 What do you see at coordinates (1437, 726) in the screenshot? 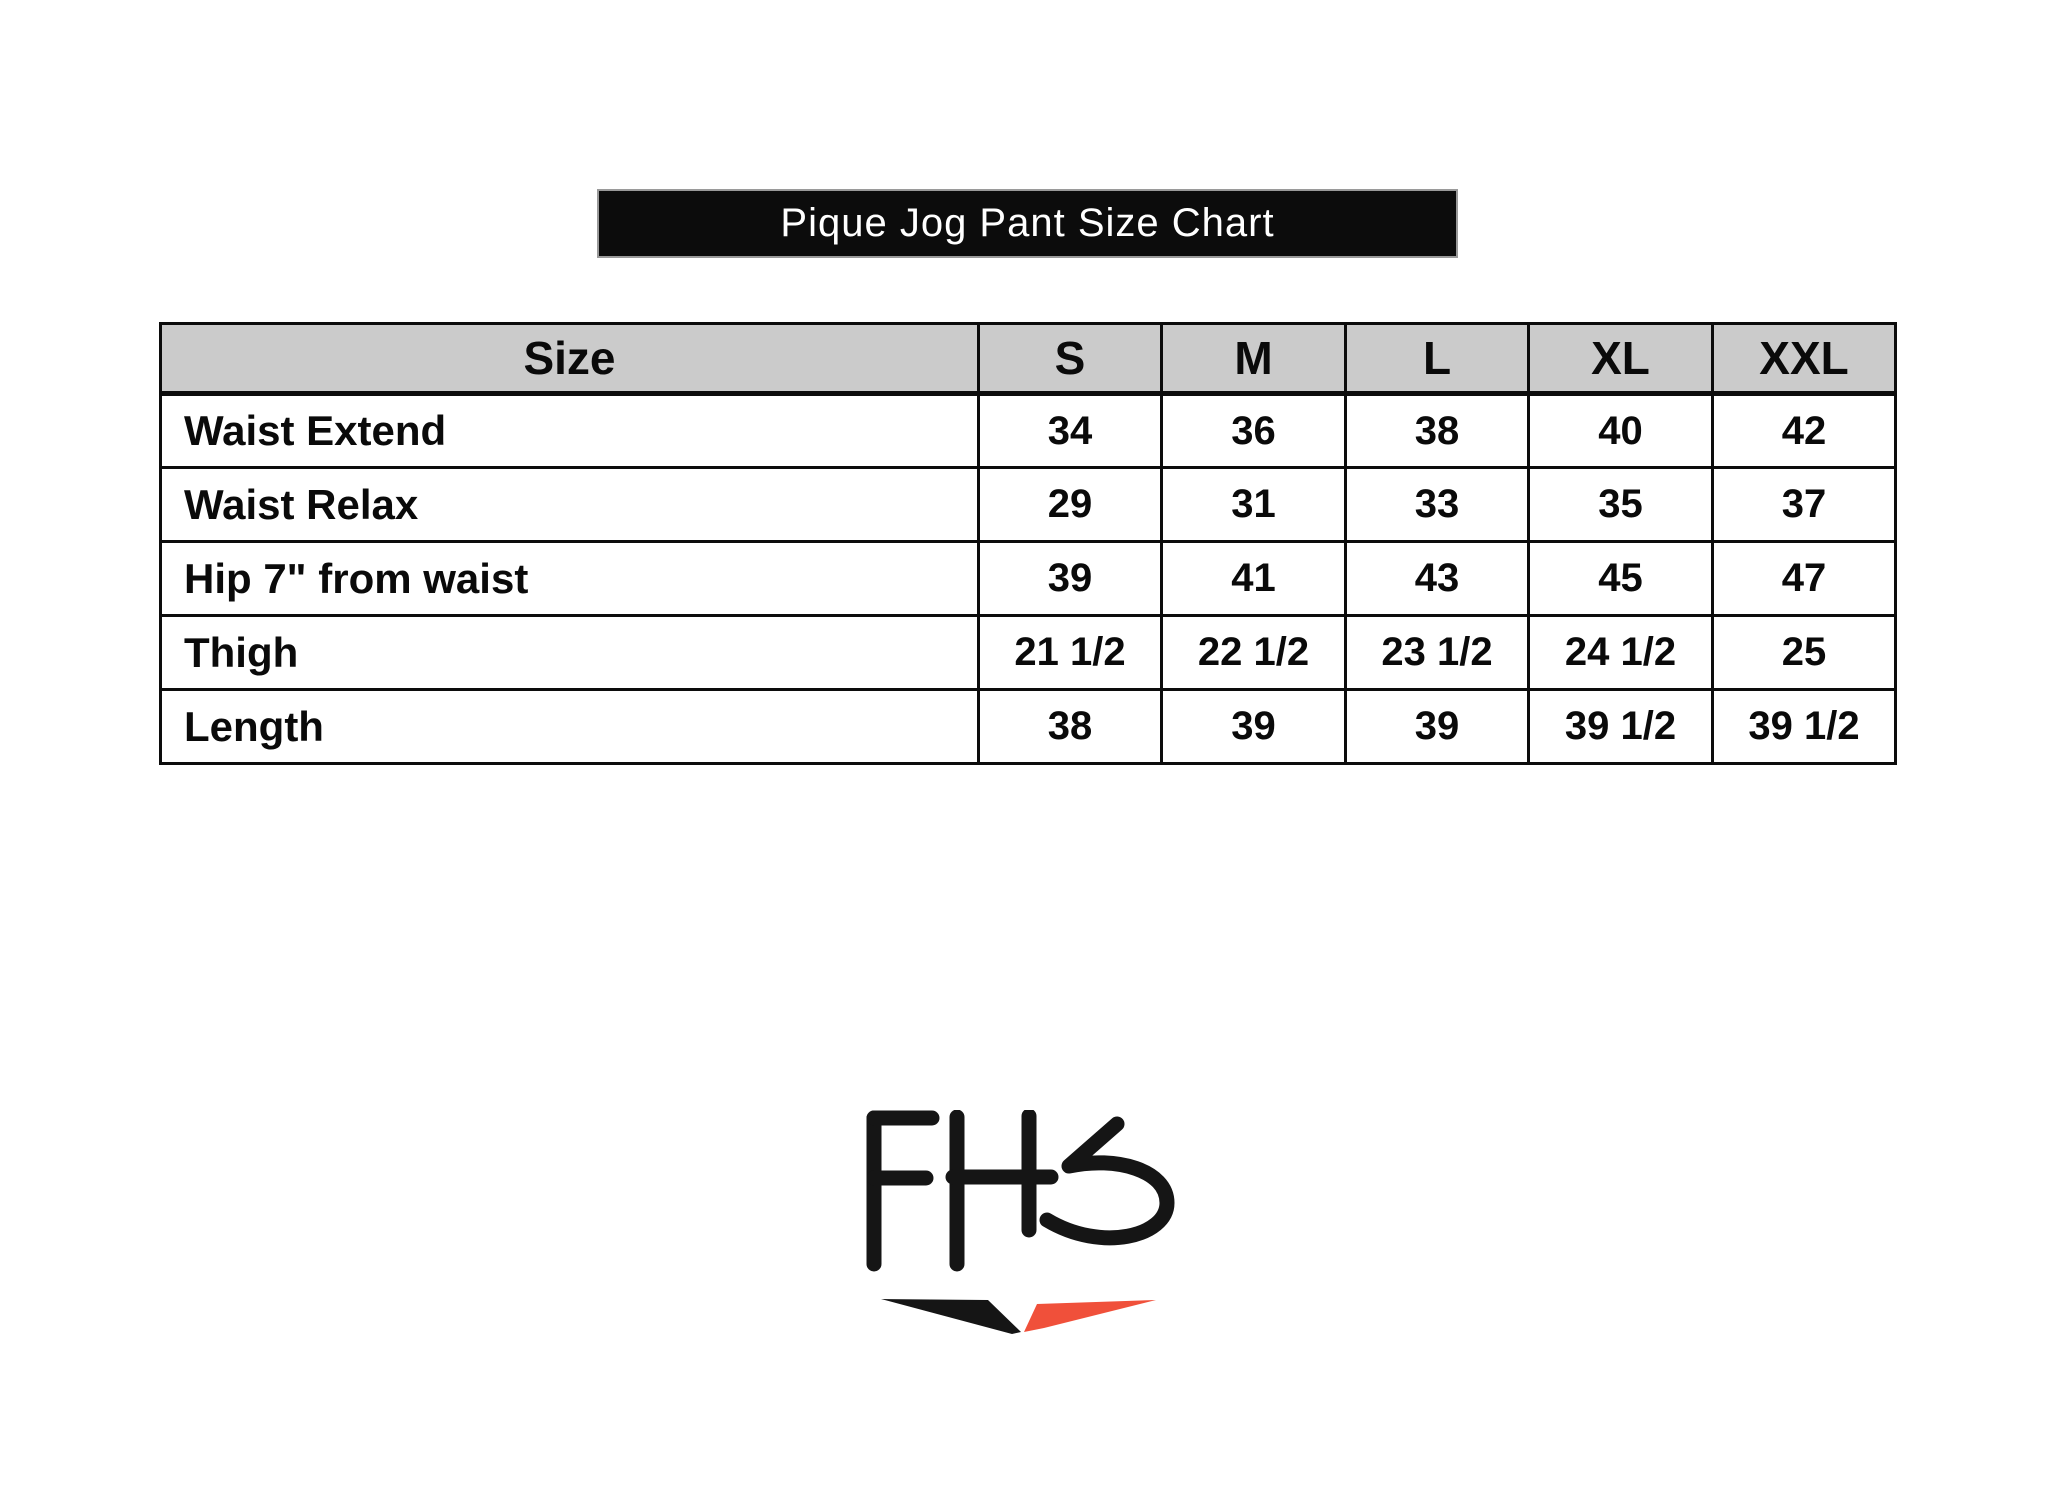
I see `cell-value-l: 39` at bounding box center [1437, 726].